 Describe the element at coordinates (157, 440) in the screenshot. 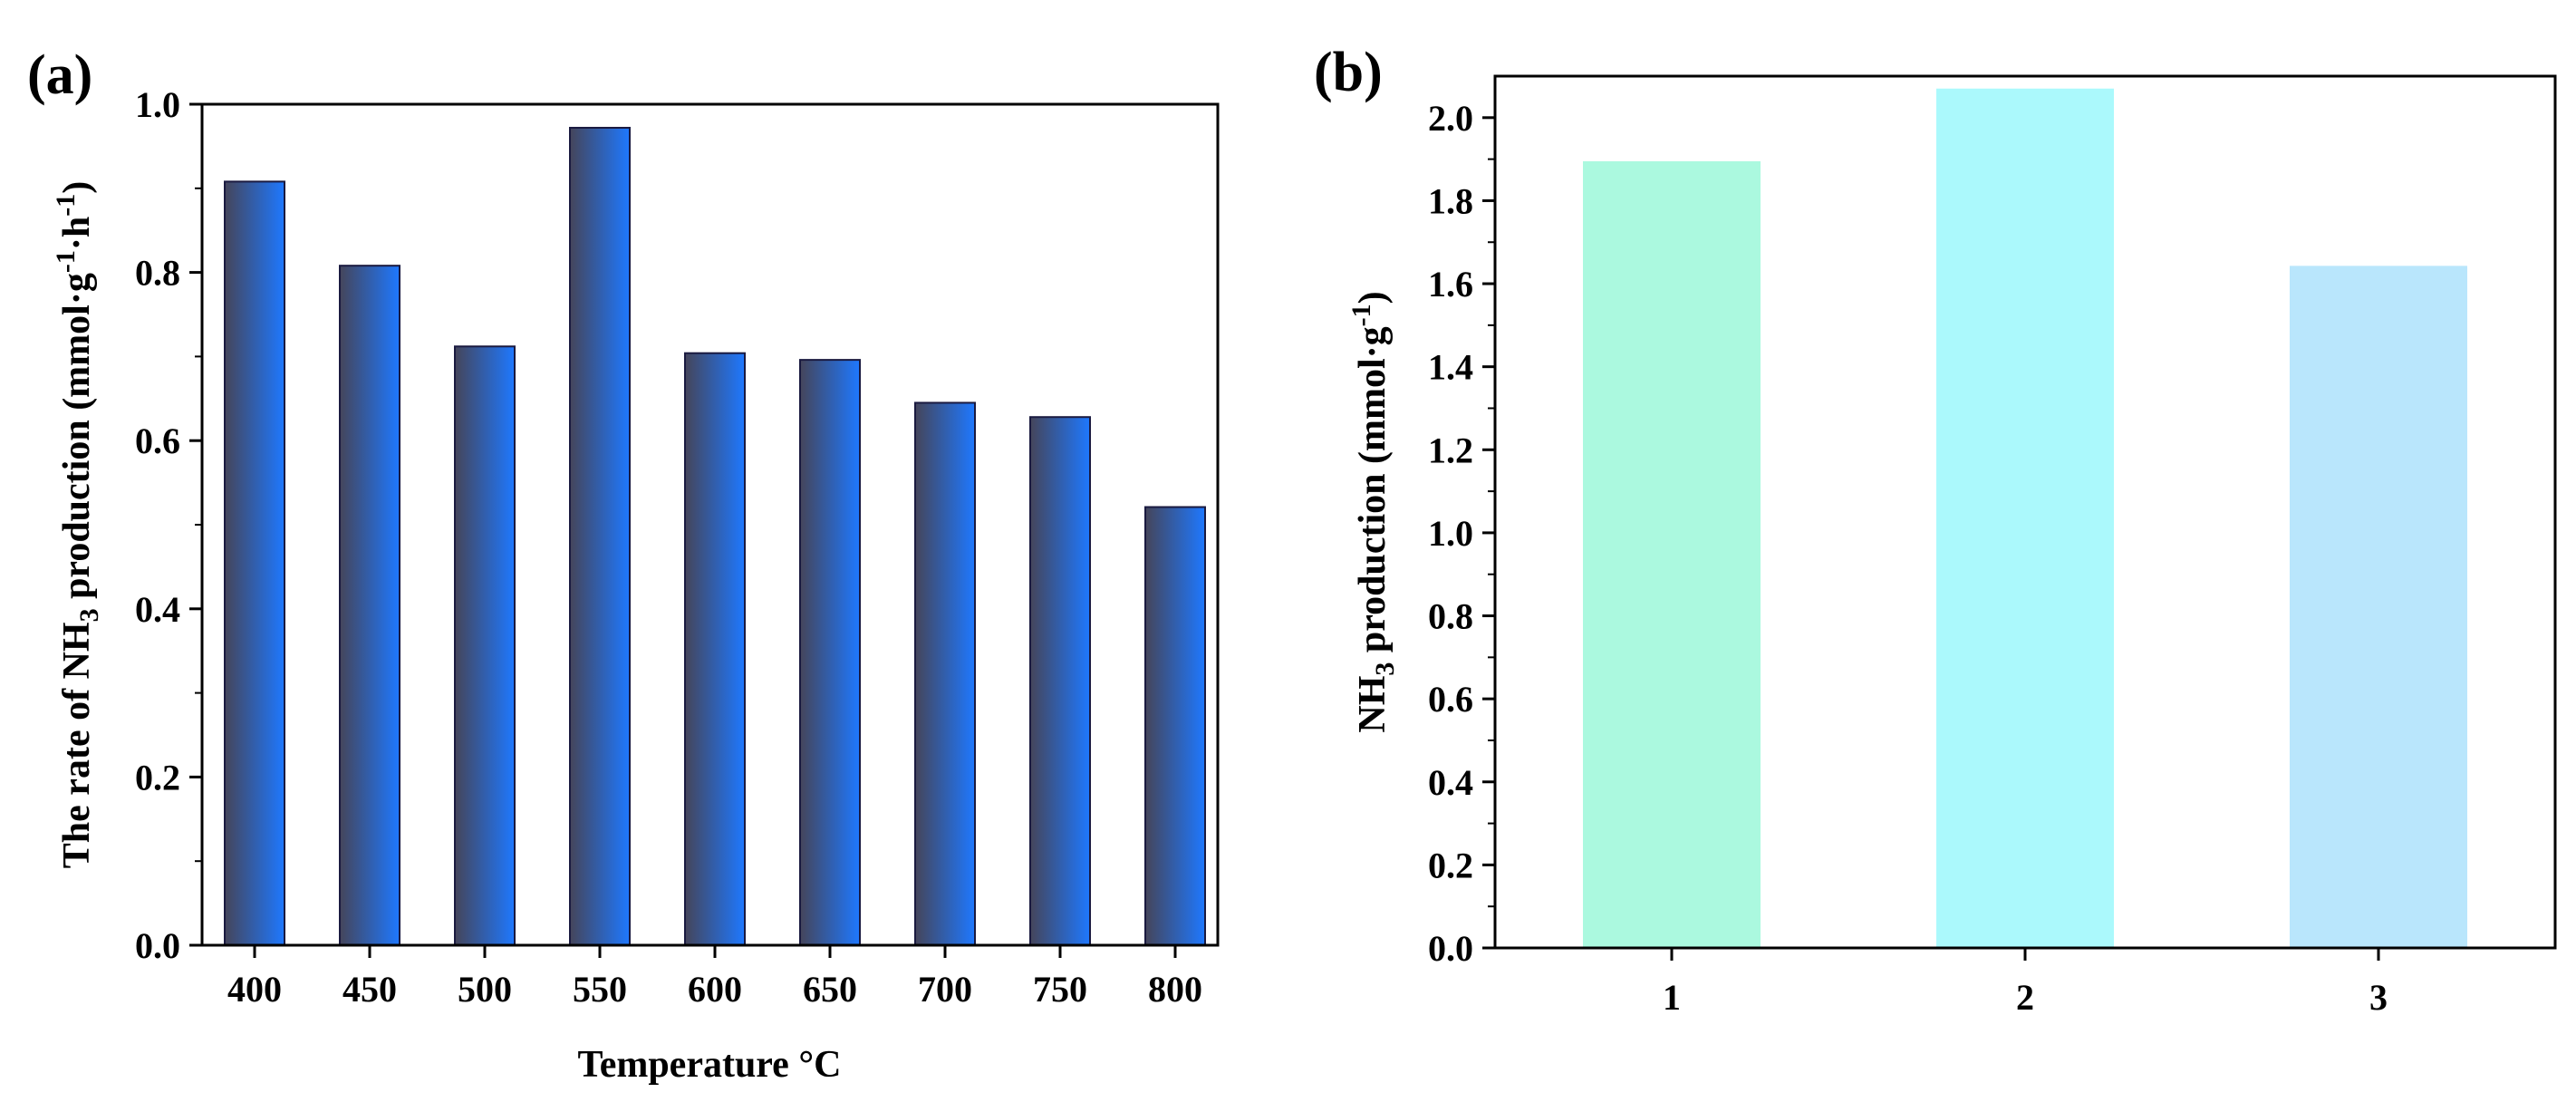

I see `panel-a-y-tick-label: 0.6` at that location.